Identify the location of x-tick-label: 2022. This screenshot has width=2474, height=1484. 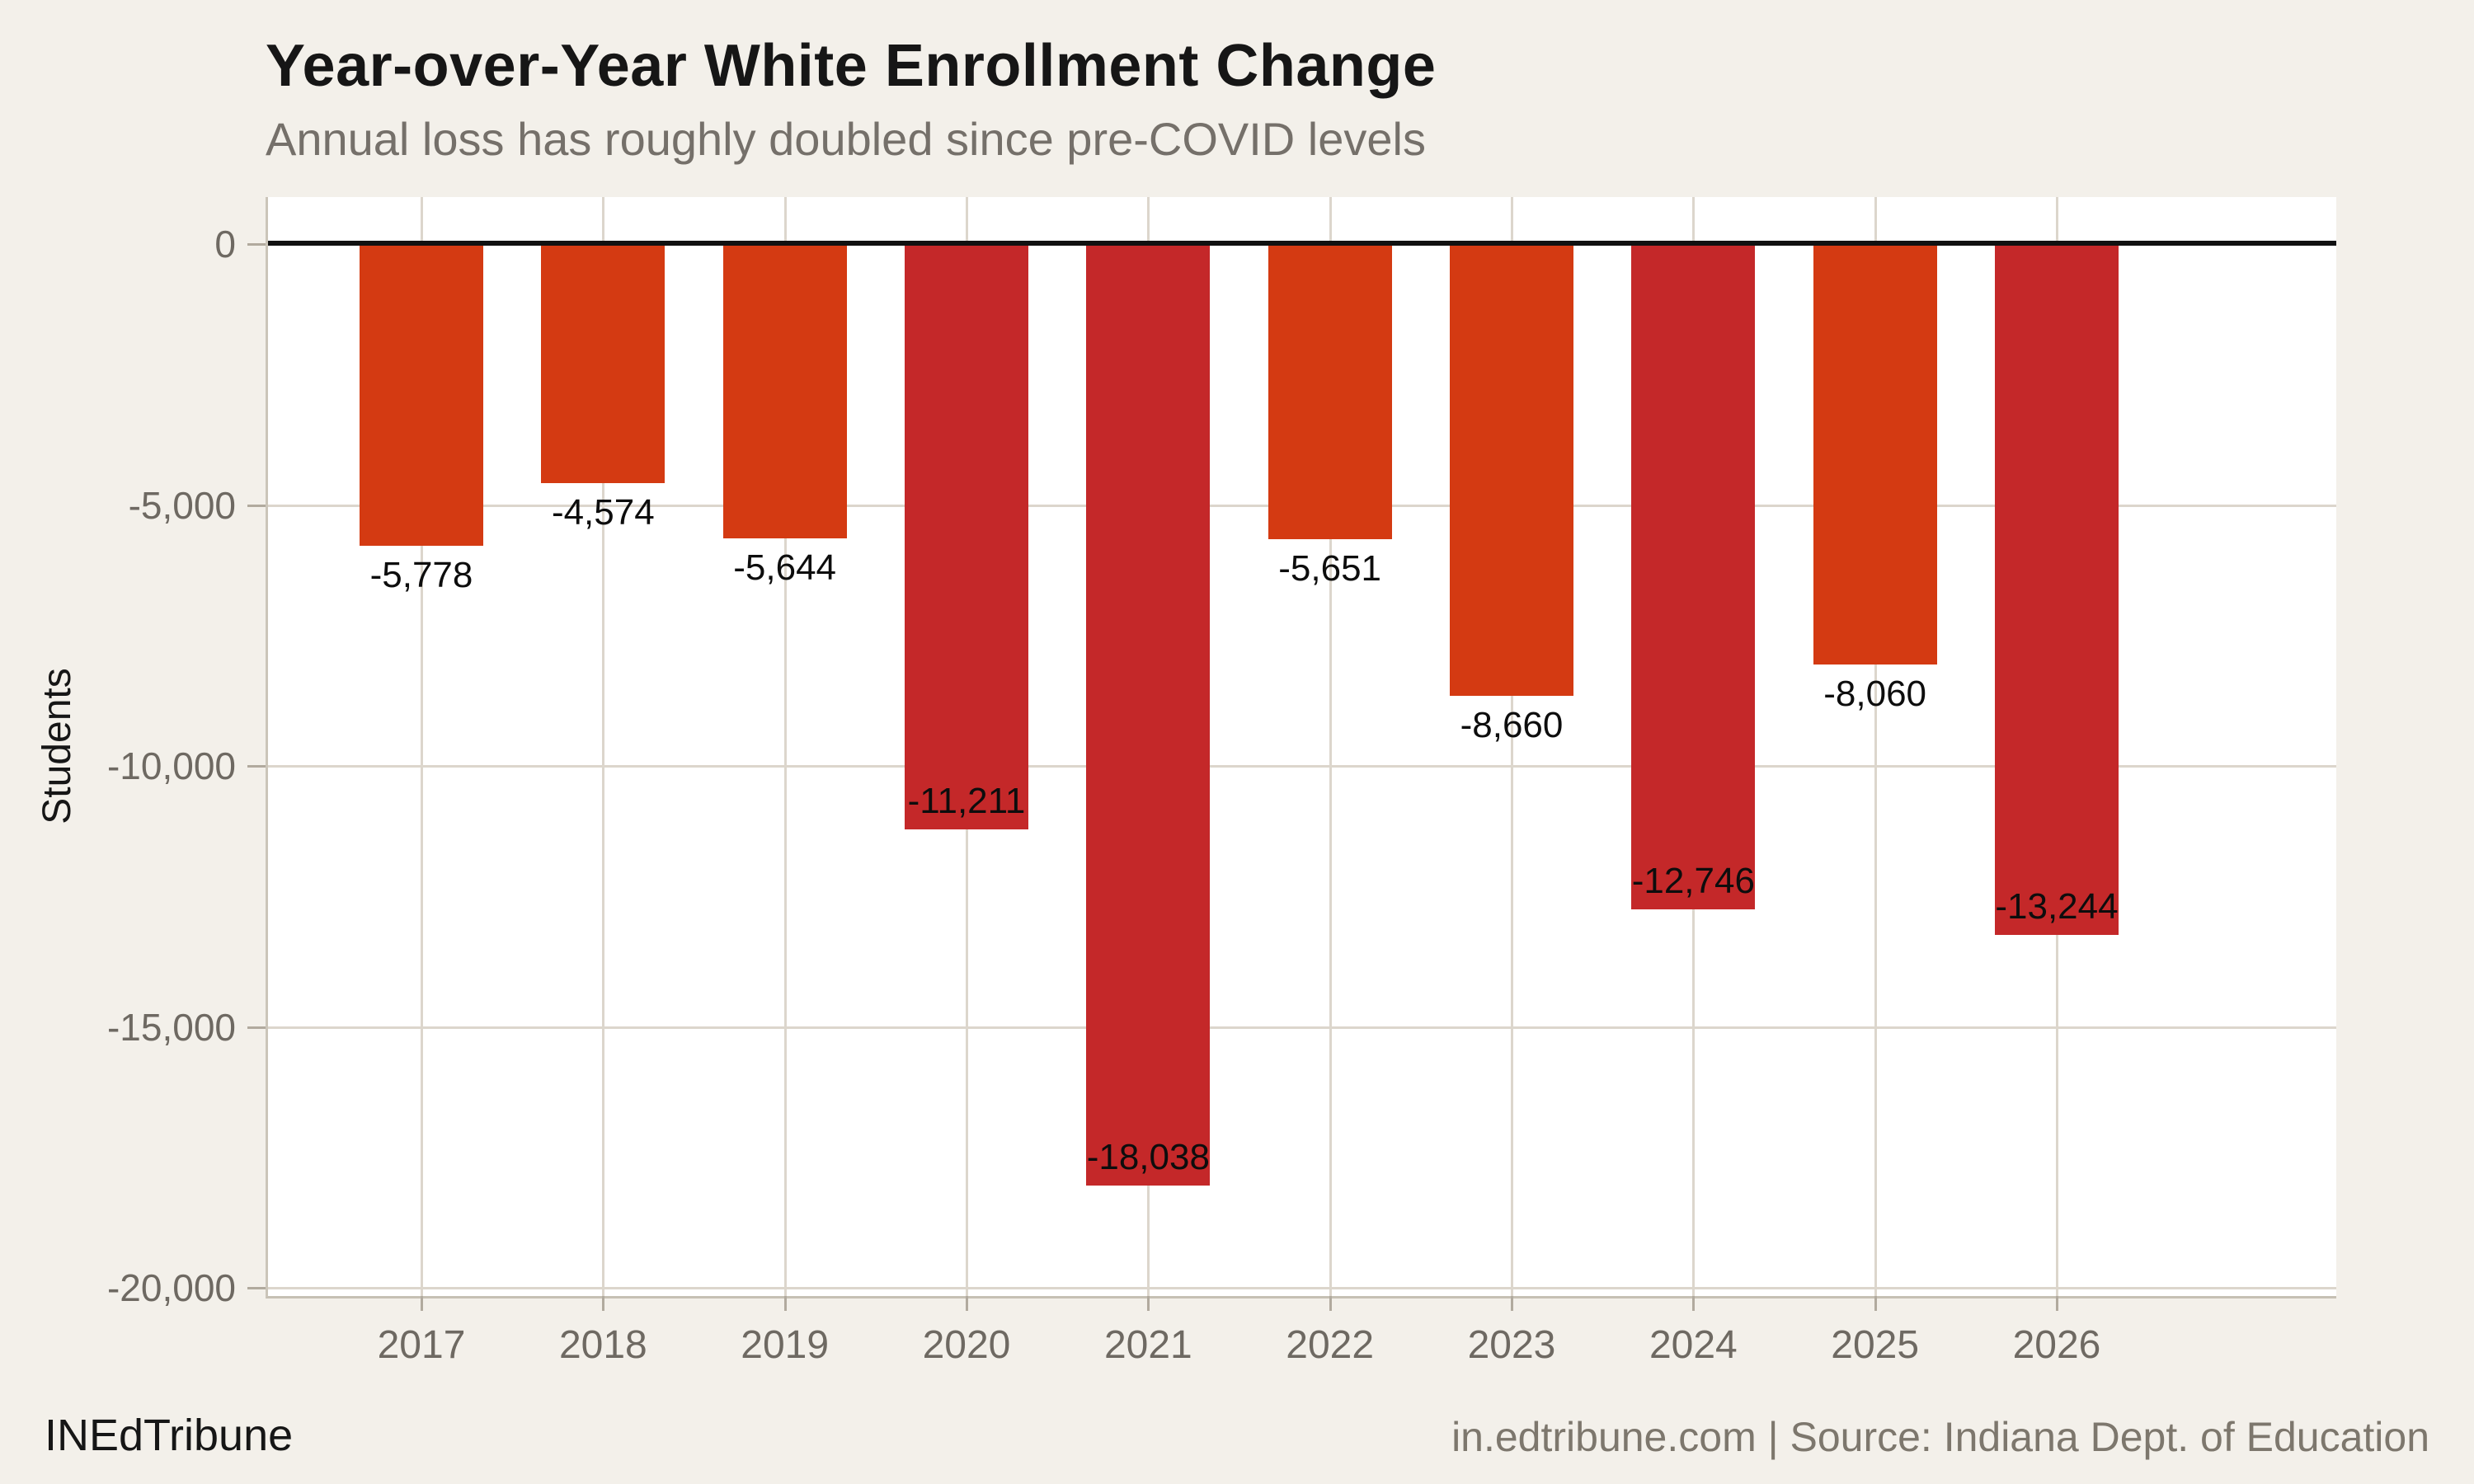
(1330, 1345).